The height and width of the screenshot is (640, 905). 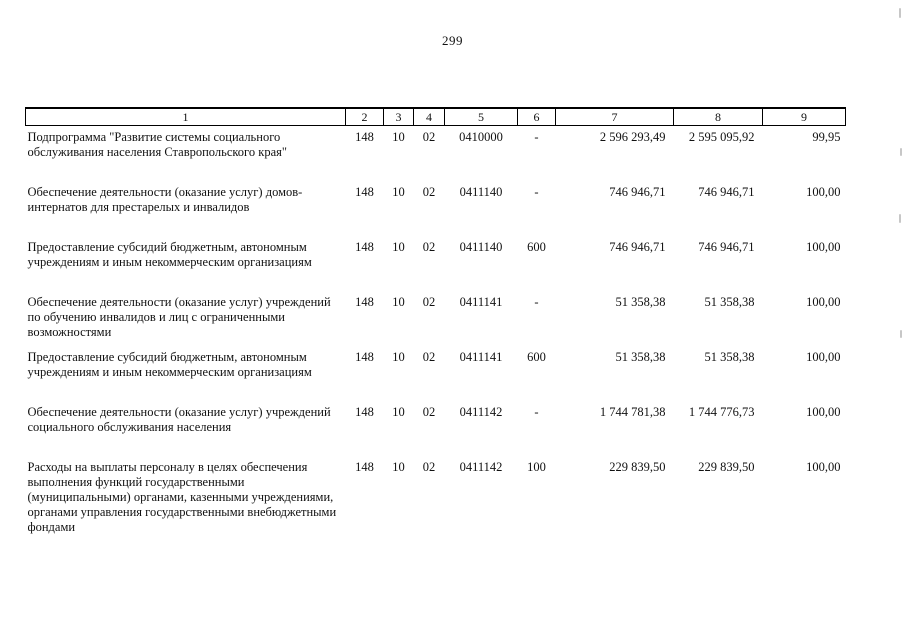 I want to click on column-header-6: 6, so click(x=536, y=116).